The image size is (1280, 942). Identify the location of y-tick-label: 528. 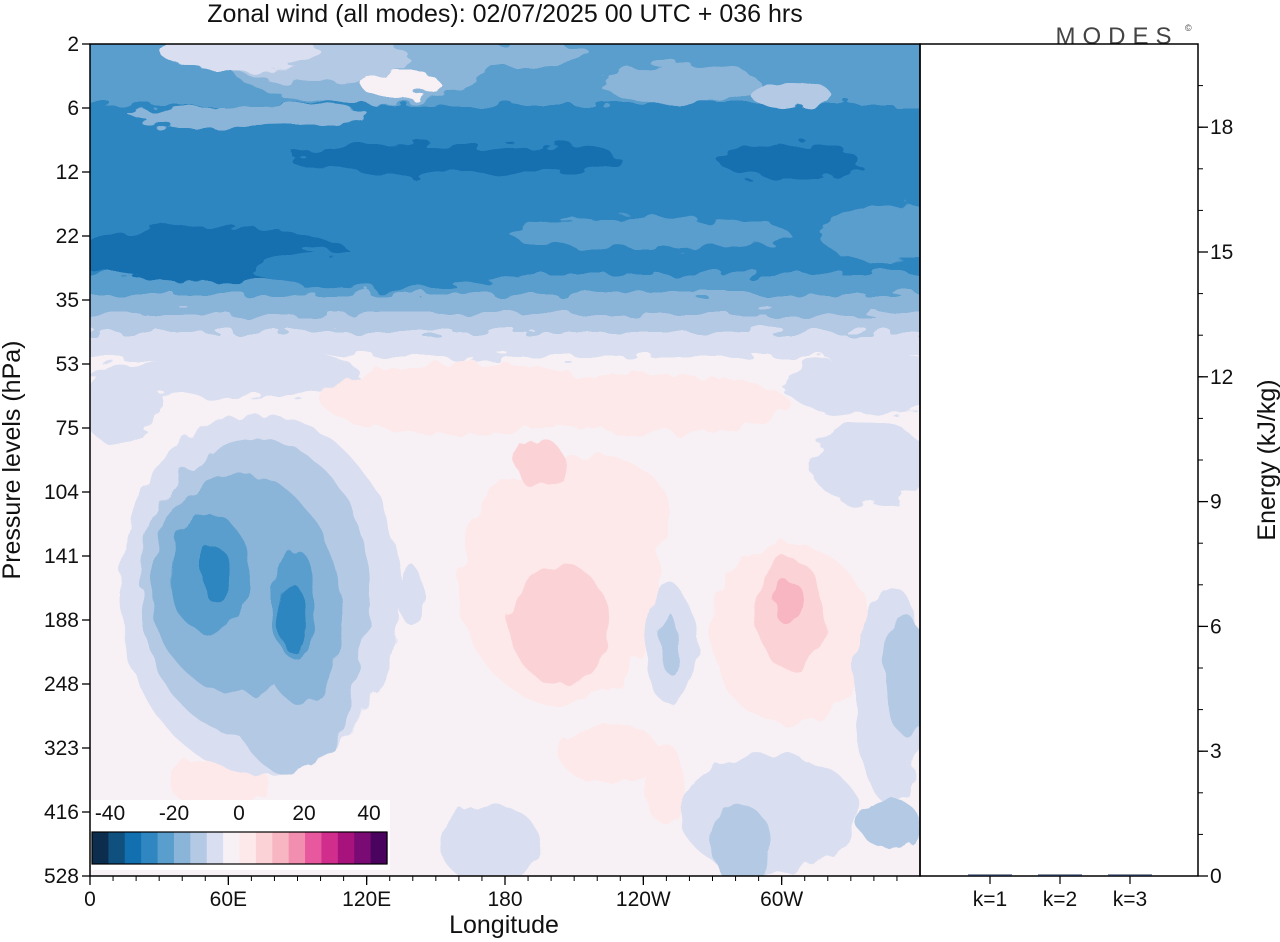
(61, 876).